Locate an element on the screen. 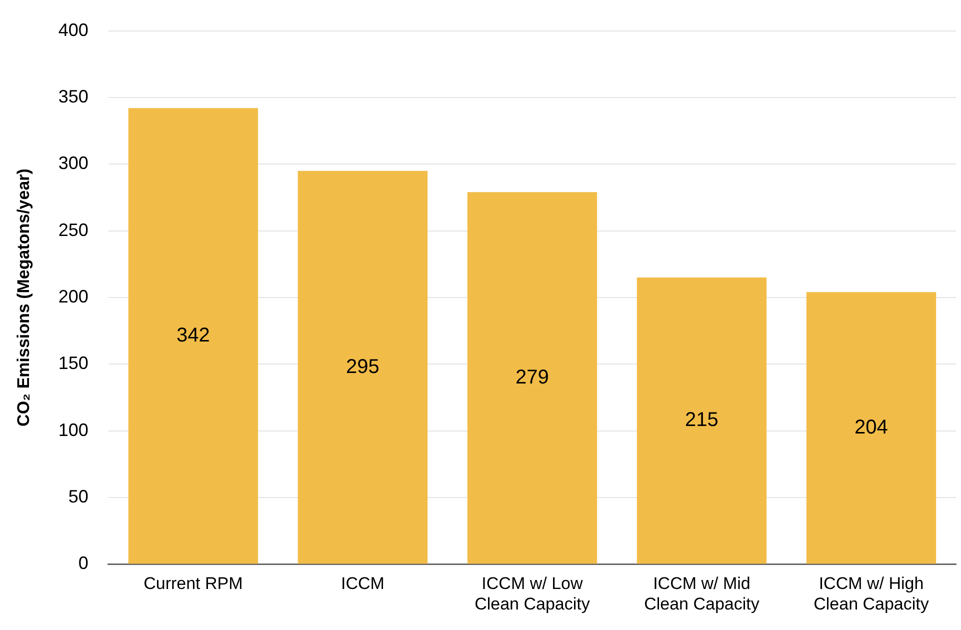 The image size is (961, 630). x-tick-label: Current RPM is located at coordinates (193, 584).